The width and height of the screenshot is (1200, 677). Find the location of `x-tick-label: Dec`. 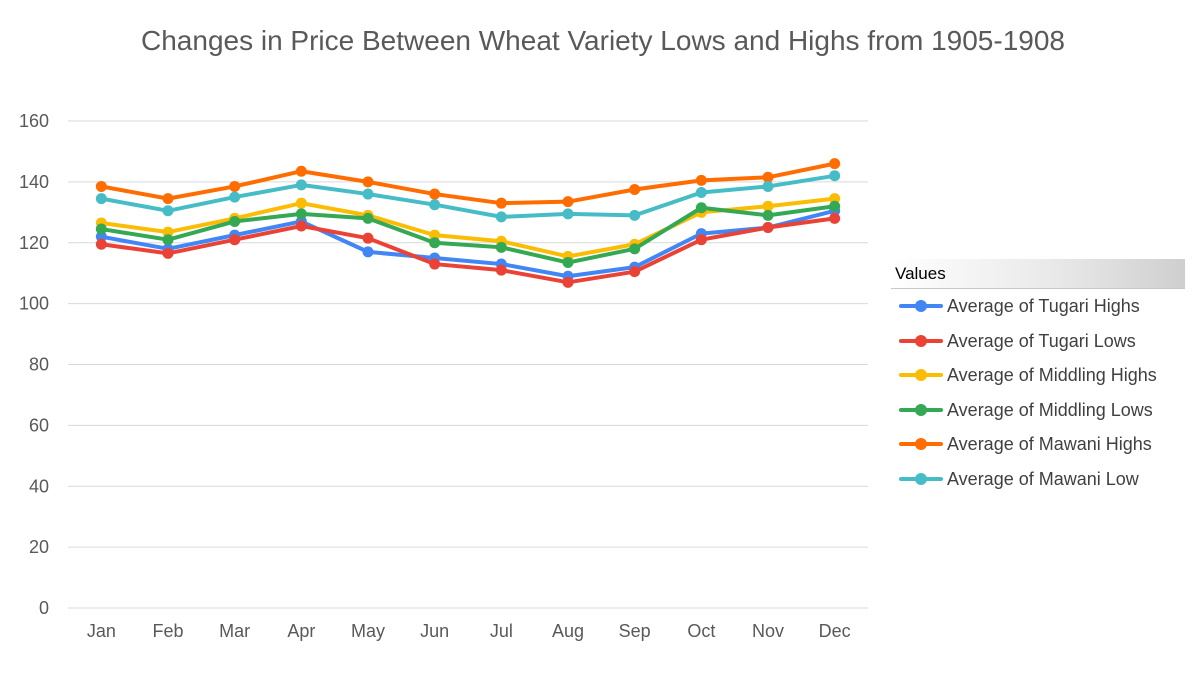

x-tick-label: Dec is located at coordinates (835, 631).